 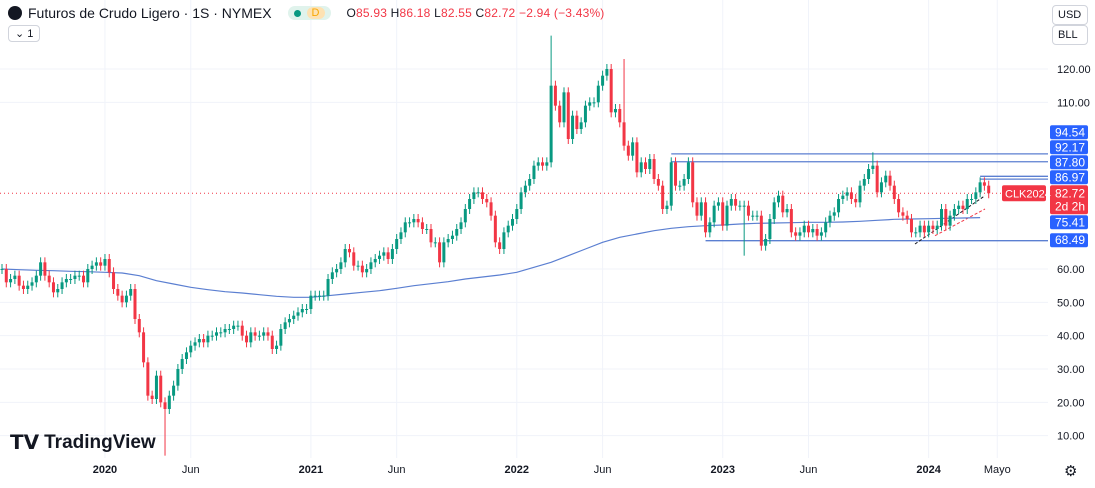 I want to click on y-tick-label: 50.00, so click(x=1071, y=303).